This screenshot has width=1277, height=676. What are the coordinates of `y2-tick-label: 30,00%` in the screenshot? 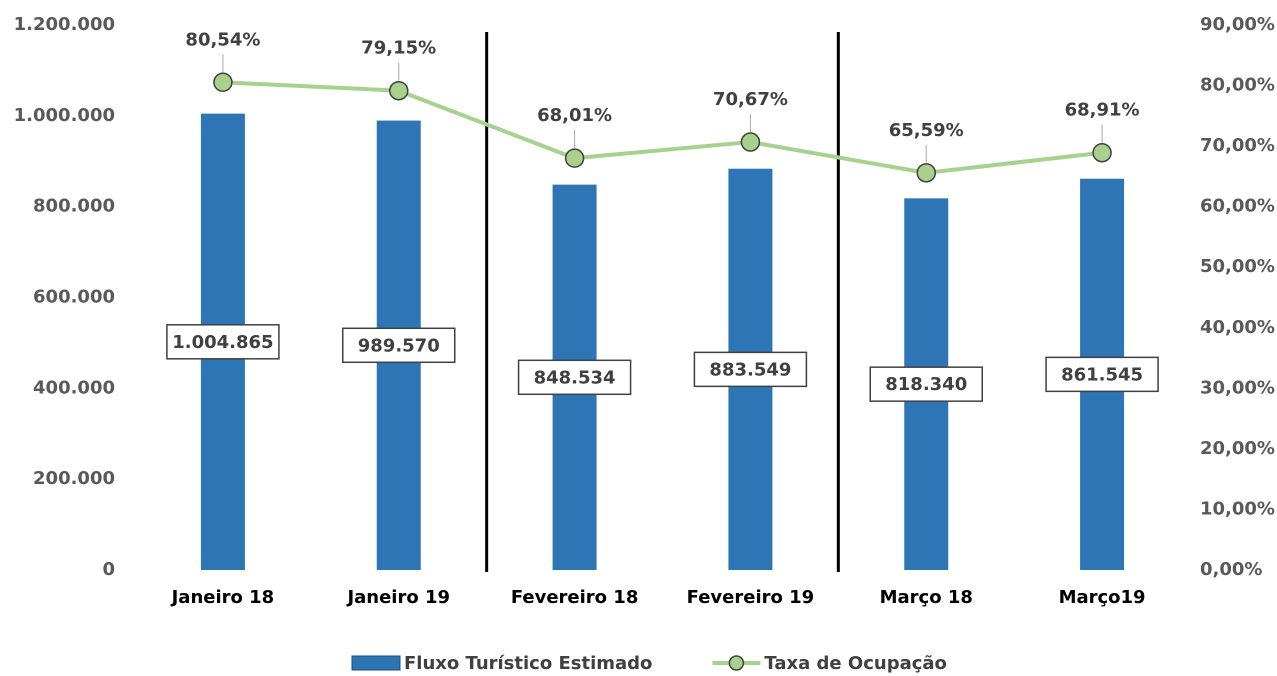 It's located at (1237, 387).